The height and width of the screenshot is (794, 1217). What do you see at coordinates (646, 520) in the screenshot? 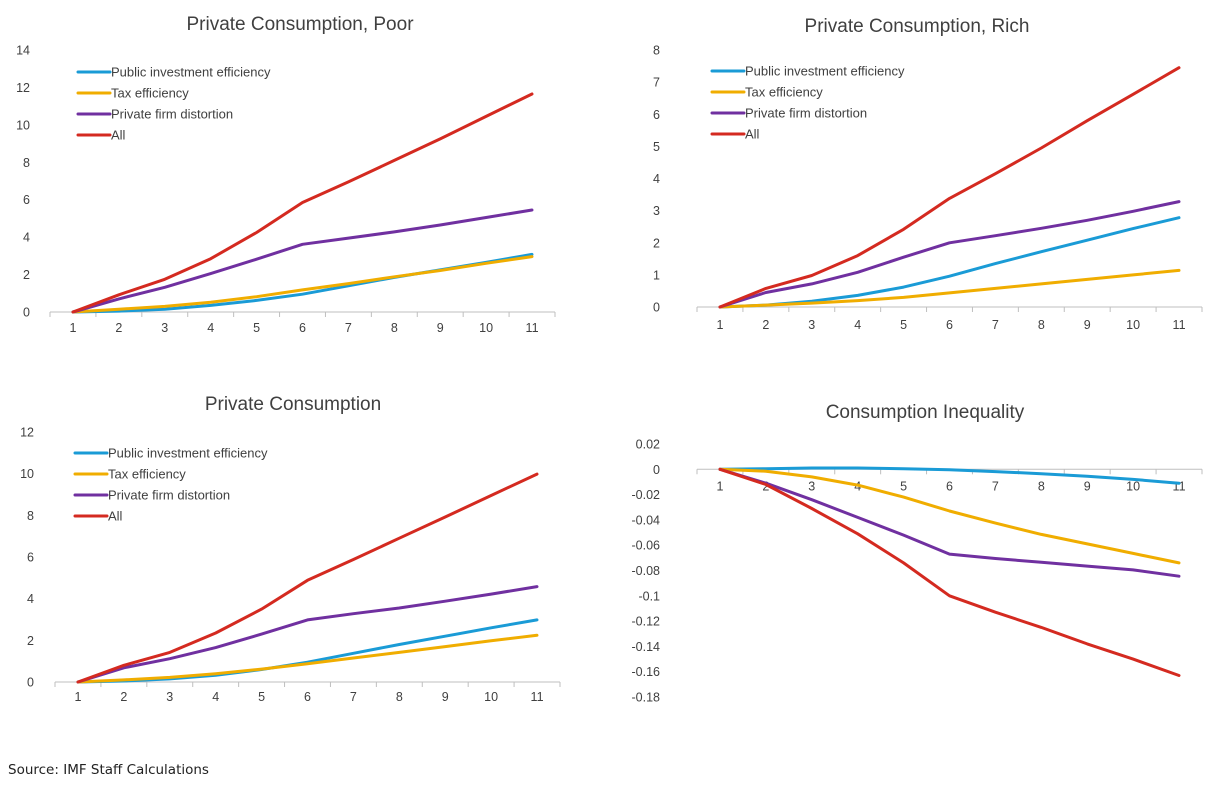
I see `y-tick-label: -0.04` at bounding box center [646, 520].